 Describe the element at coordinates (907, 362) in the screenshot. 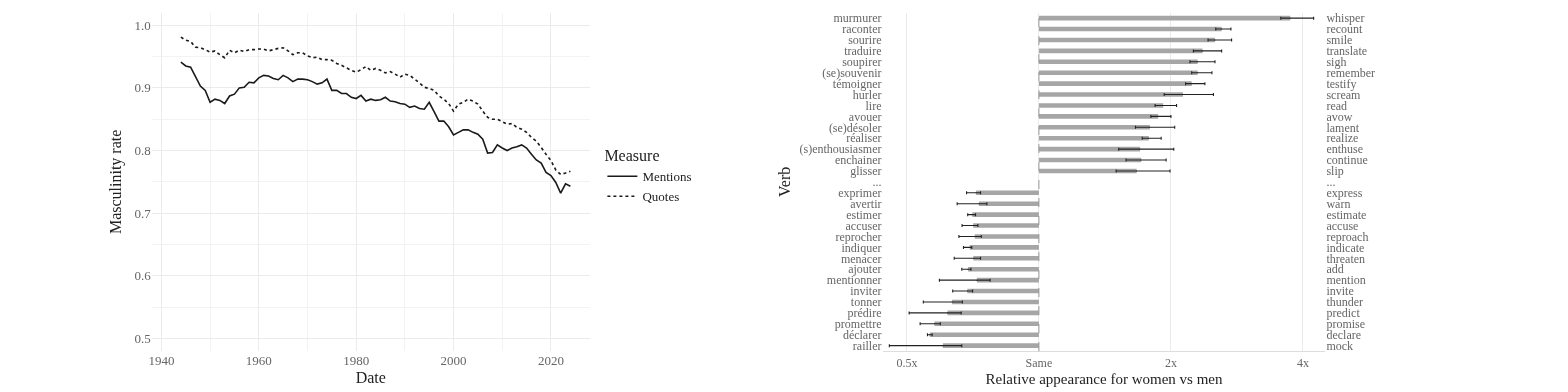

I see `x-tick-label: 0.5x` at that location.